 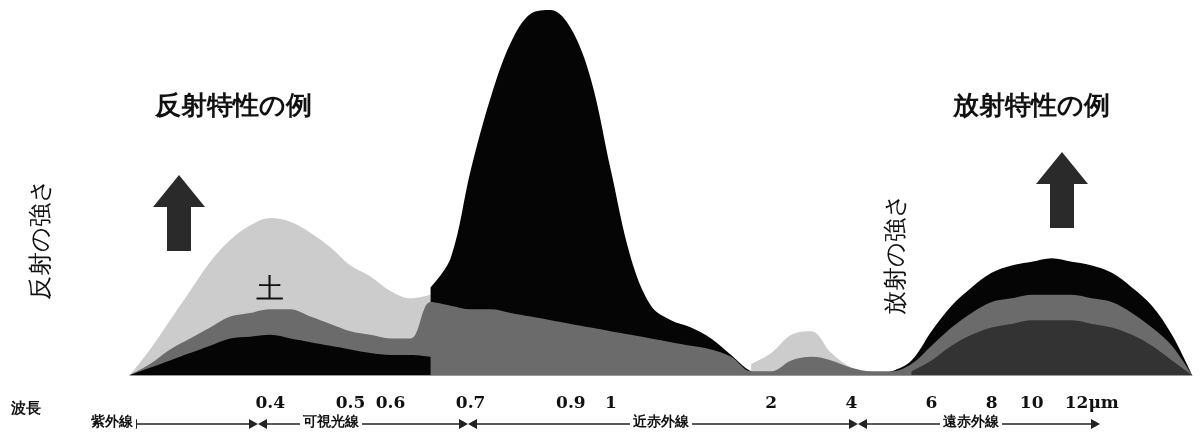 I want to click on x-tick-label: 8, so click(x=991, y=401).